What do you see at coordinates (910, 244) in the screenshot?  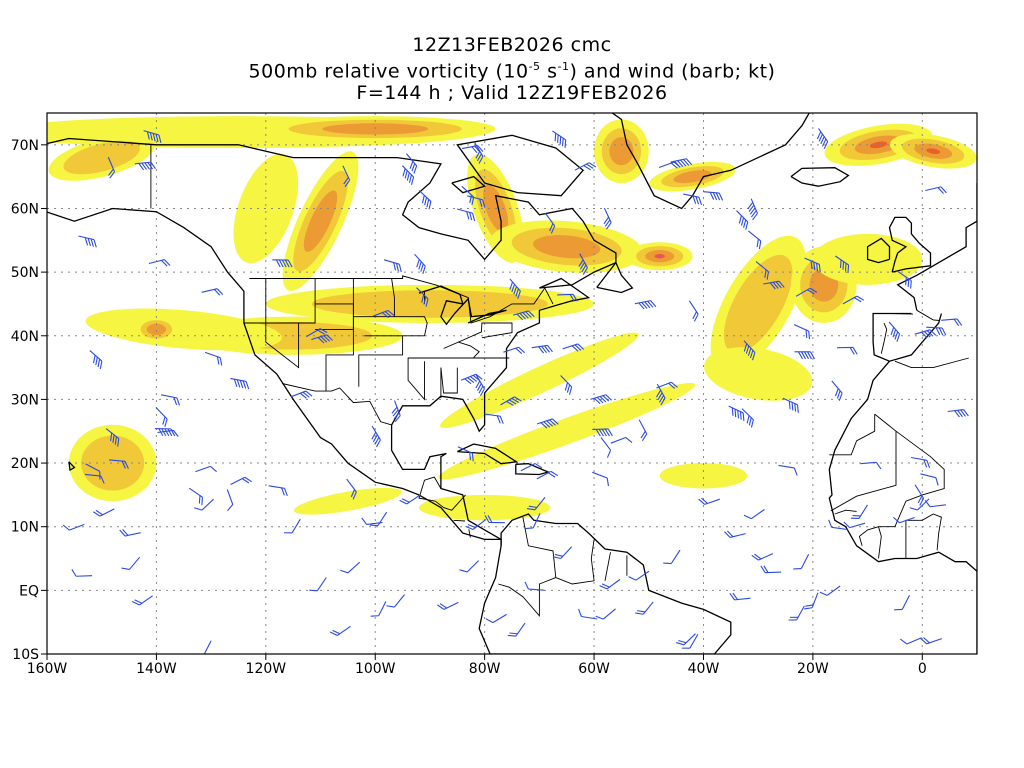 I see `britain-coast` at bounding box center [910, 244].